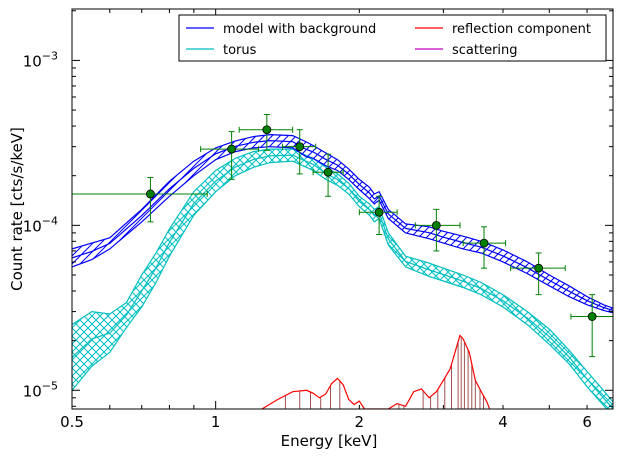 The width and height of the screenshot is (624, 459). What do you see at coordinates (40, 389) in the screenshot?
I see `y-tick-label: 10⁻⁵` at bounding box center [40, 389].